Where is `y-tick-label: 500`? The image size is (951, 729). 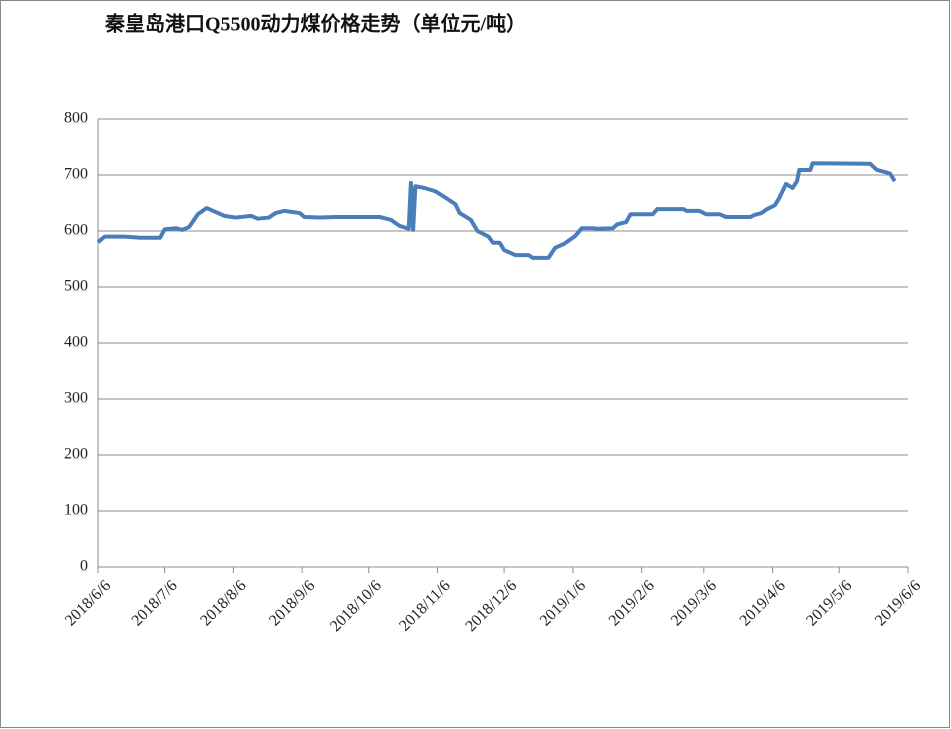
y-tick-label: 500 is located at coordinates (76, 286).